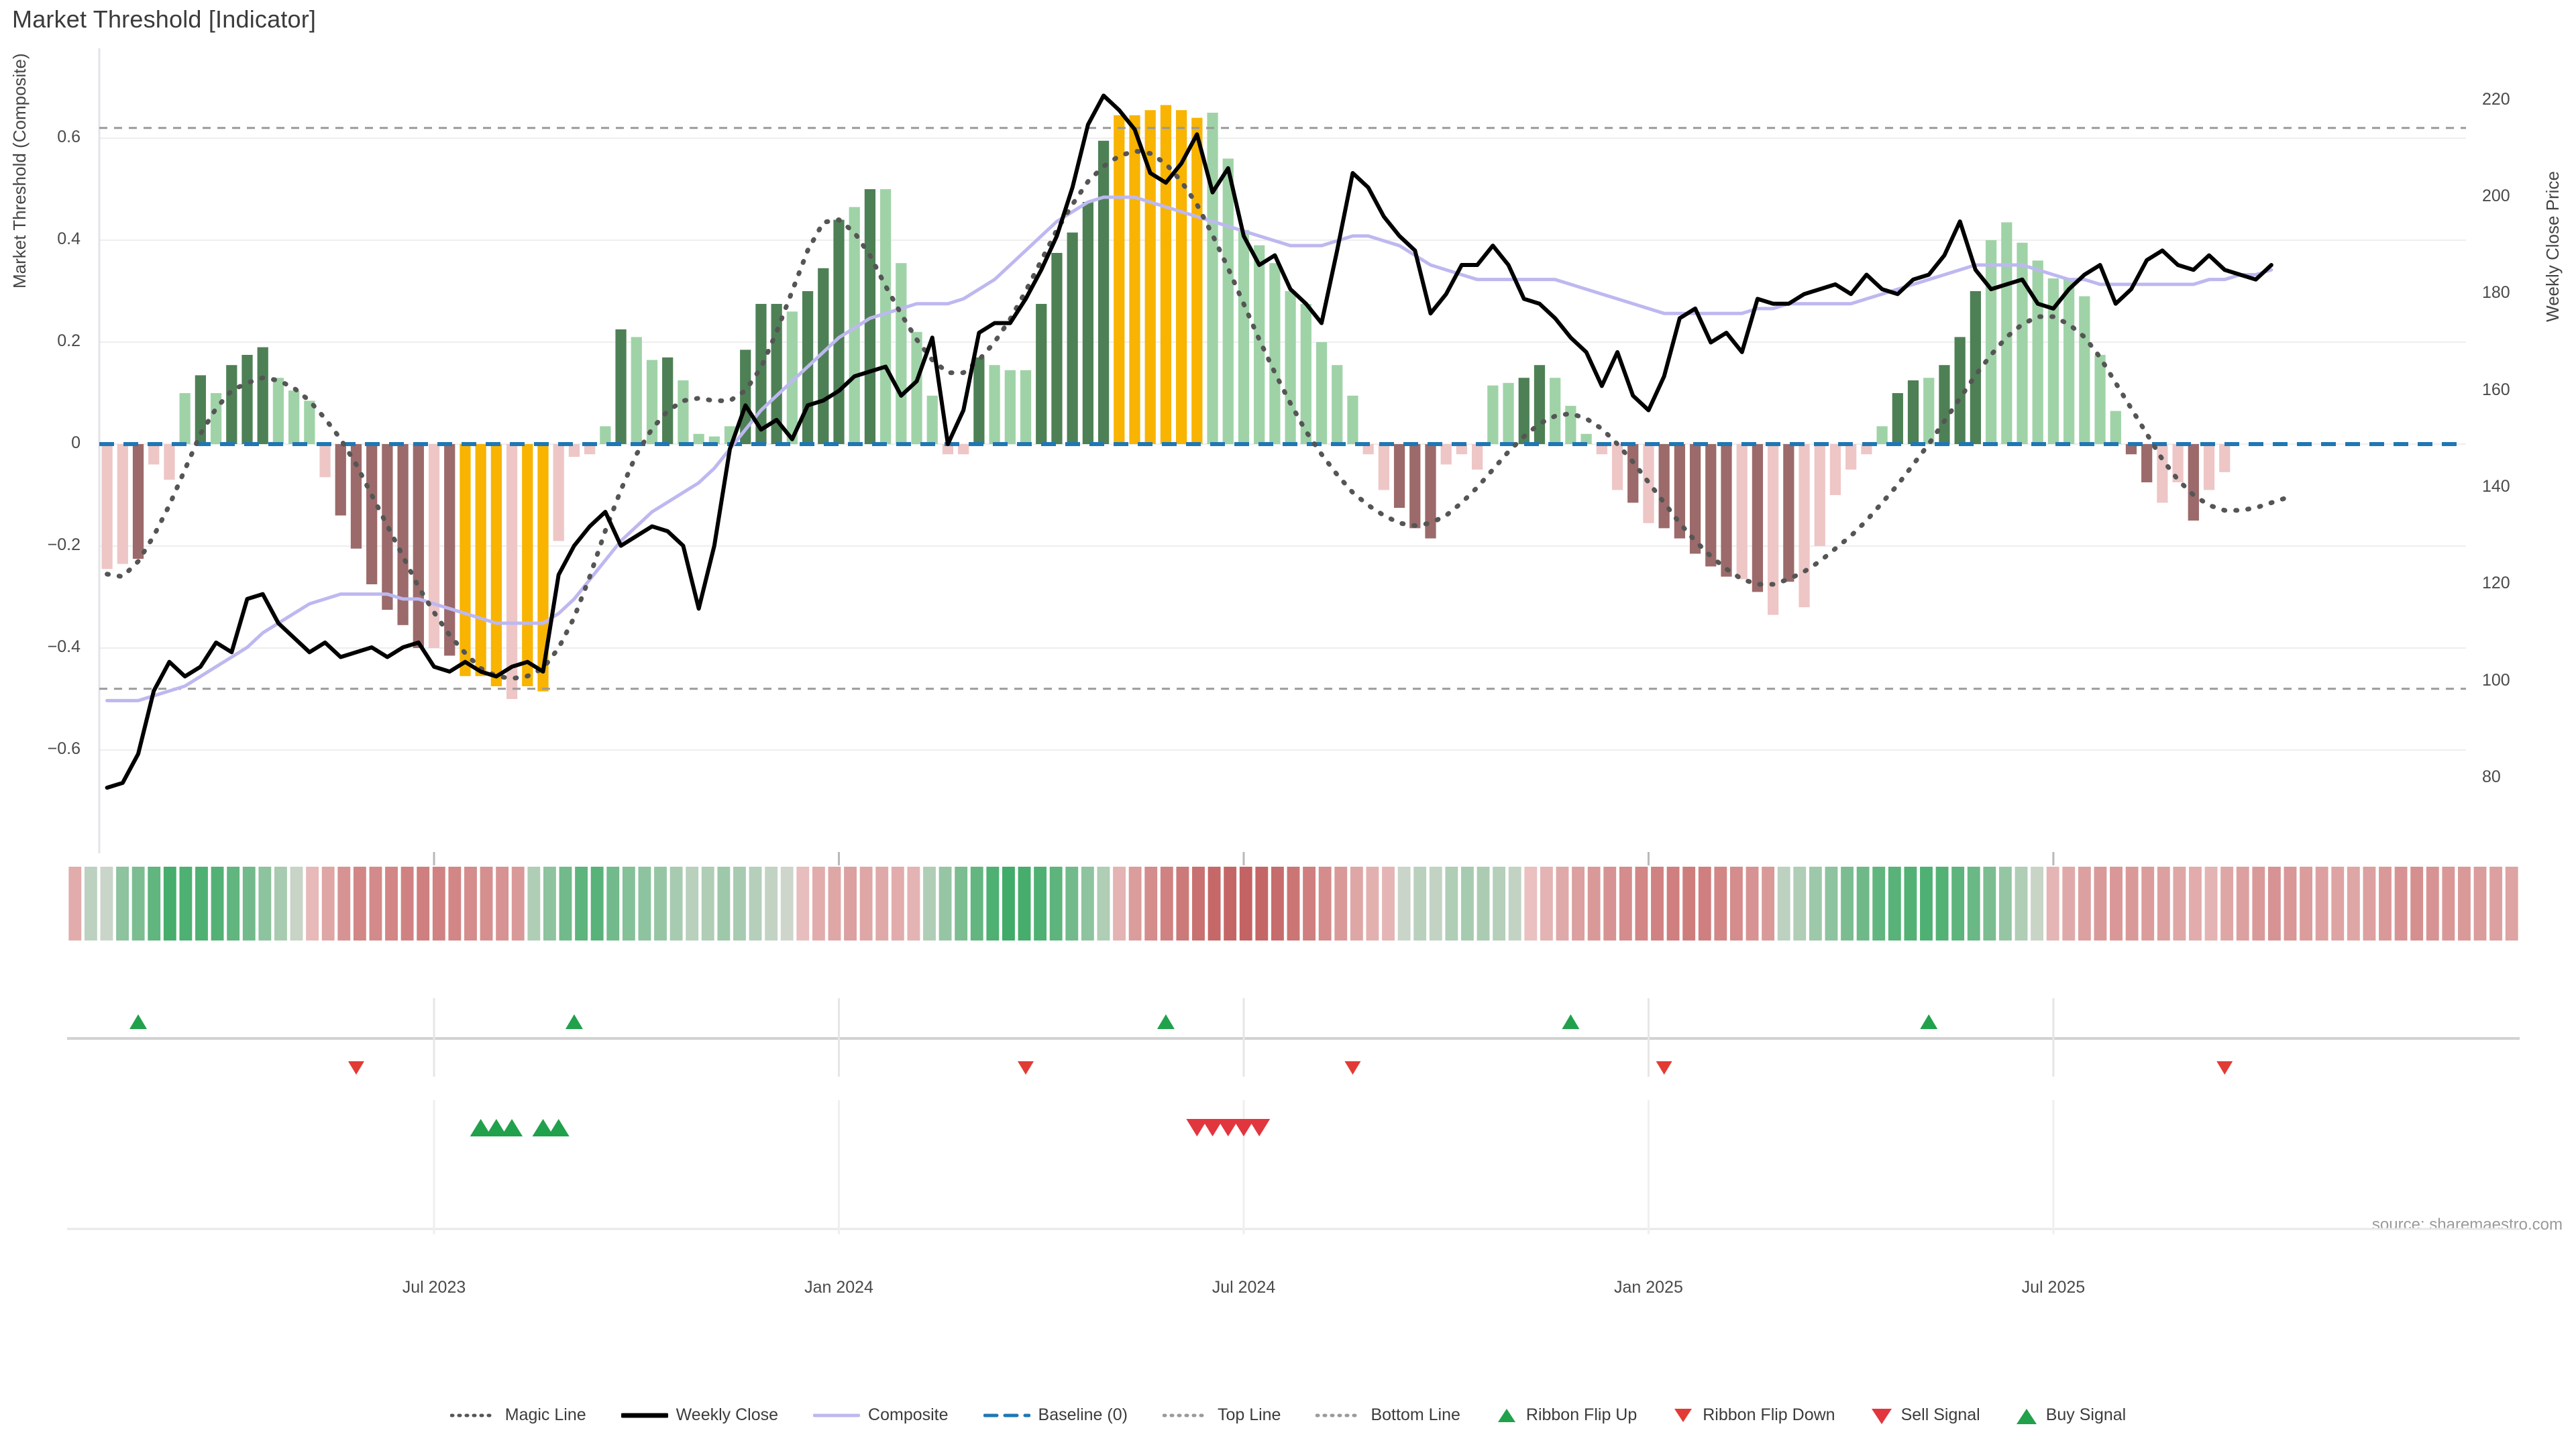 The width and height of the screenshot is (2576, 1449). Describe the element at coordinates (2070, 1415) in the screenshot. I see `legend-item: Buy Signal` at that location.